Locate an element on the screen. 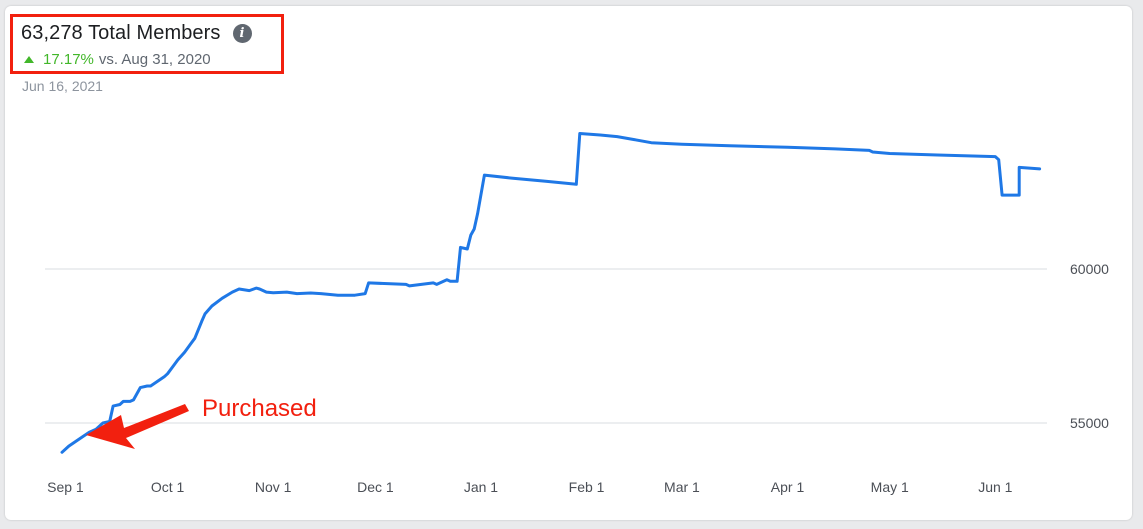 The height and width of the screenshot is (529, 1143). x-tick-label: Jan 1 is located at coordinates (481, 487).